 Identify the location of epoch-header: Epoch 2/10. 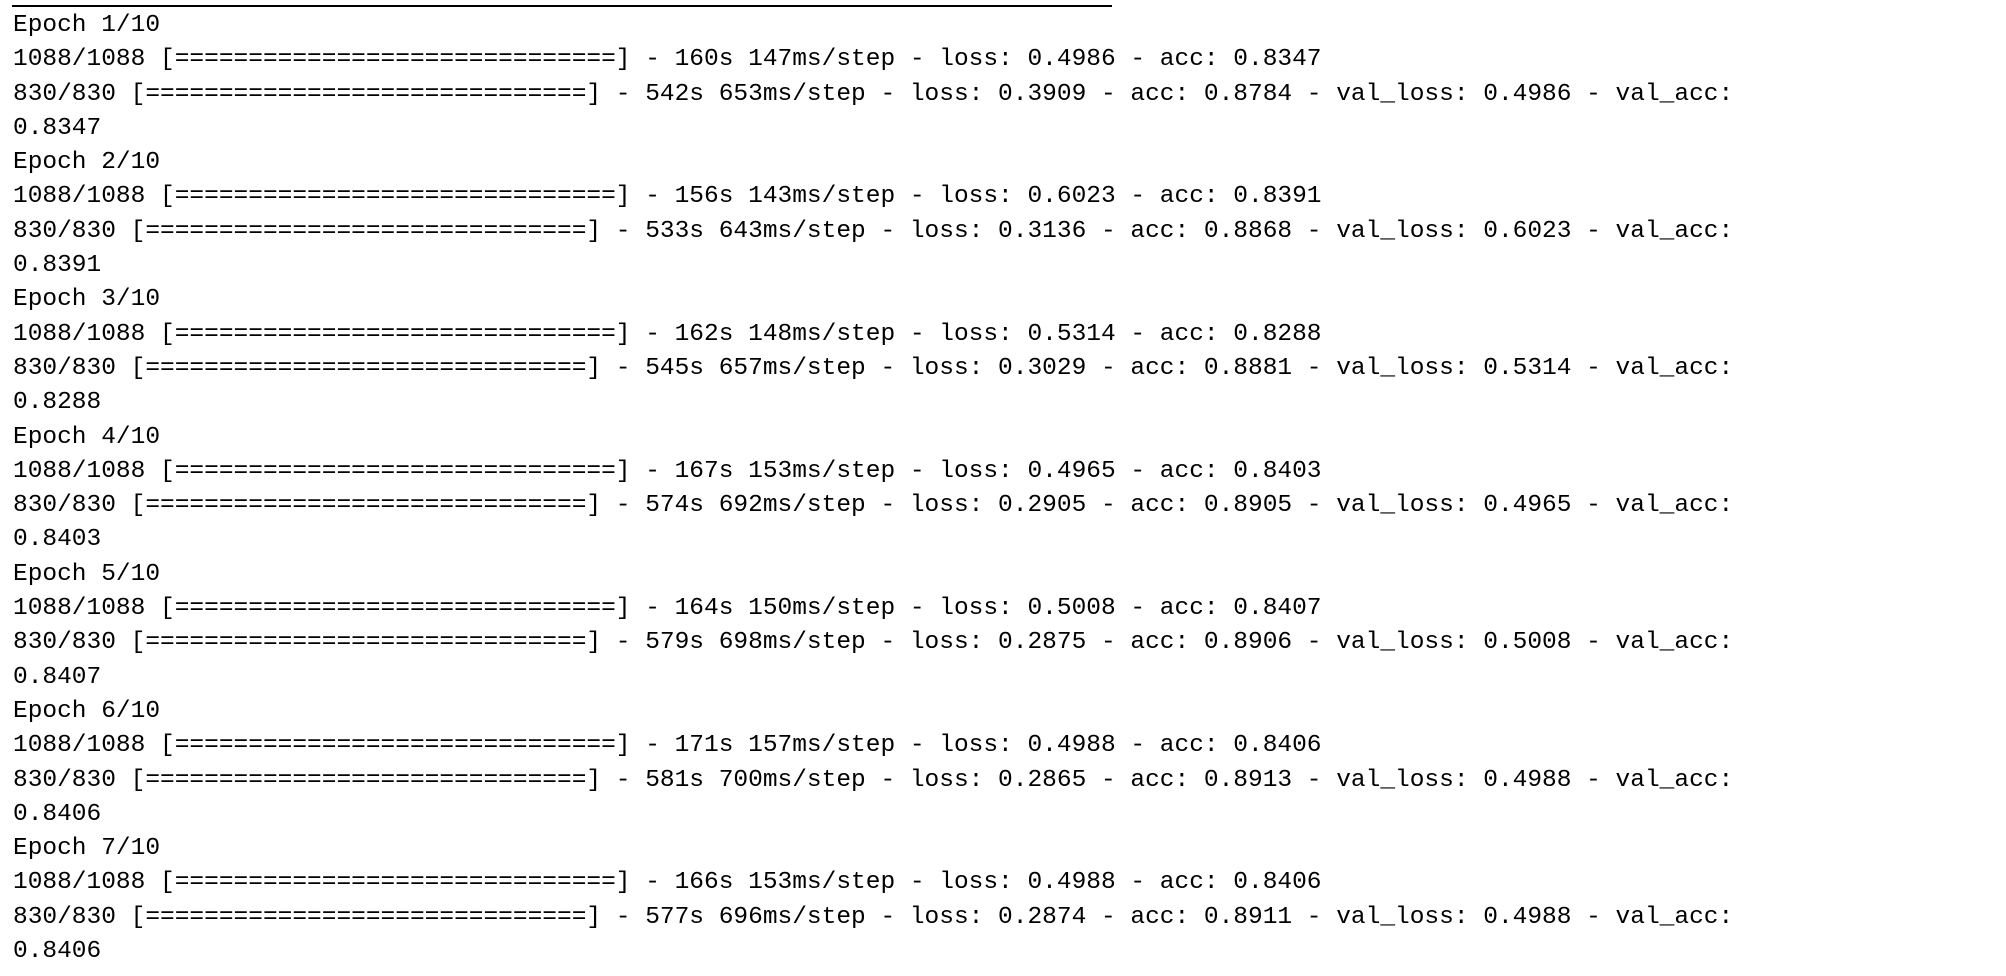
(87, 163).